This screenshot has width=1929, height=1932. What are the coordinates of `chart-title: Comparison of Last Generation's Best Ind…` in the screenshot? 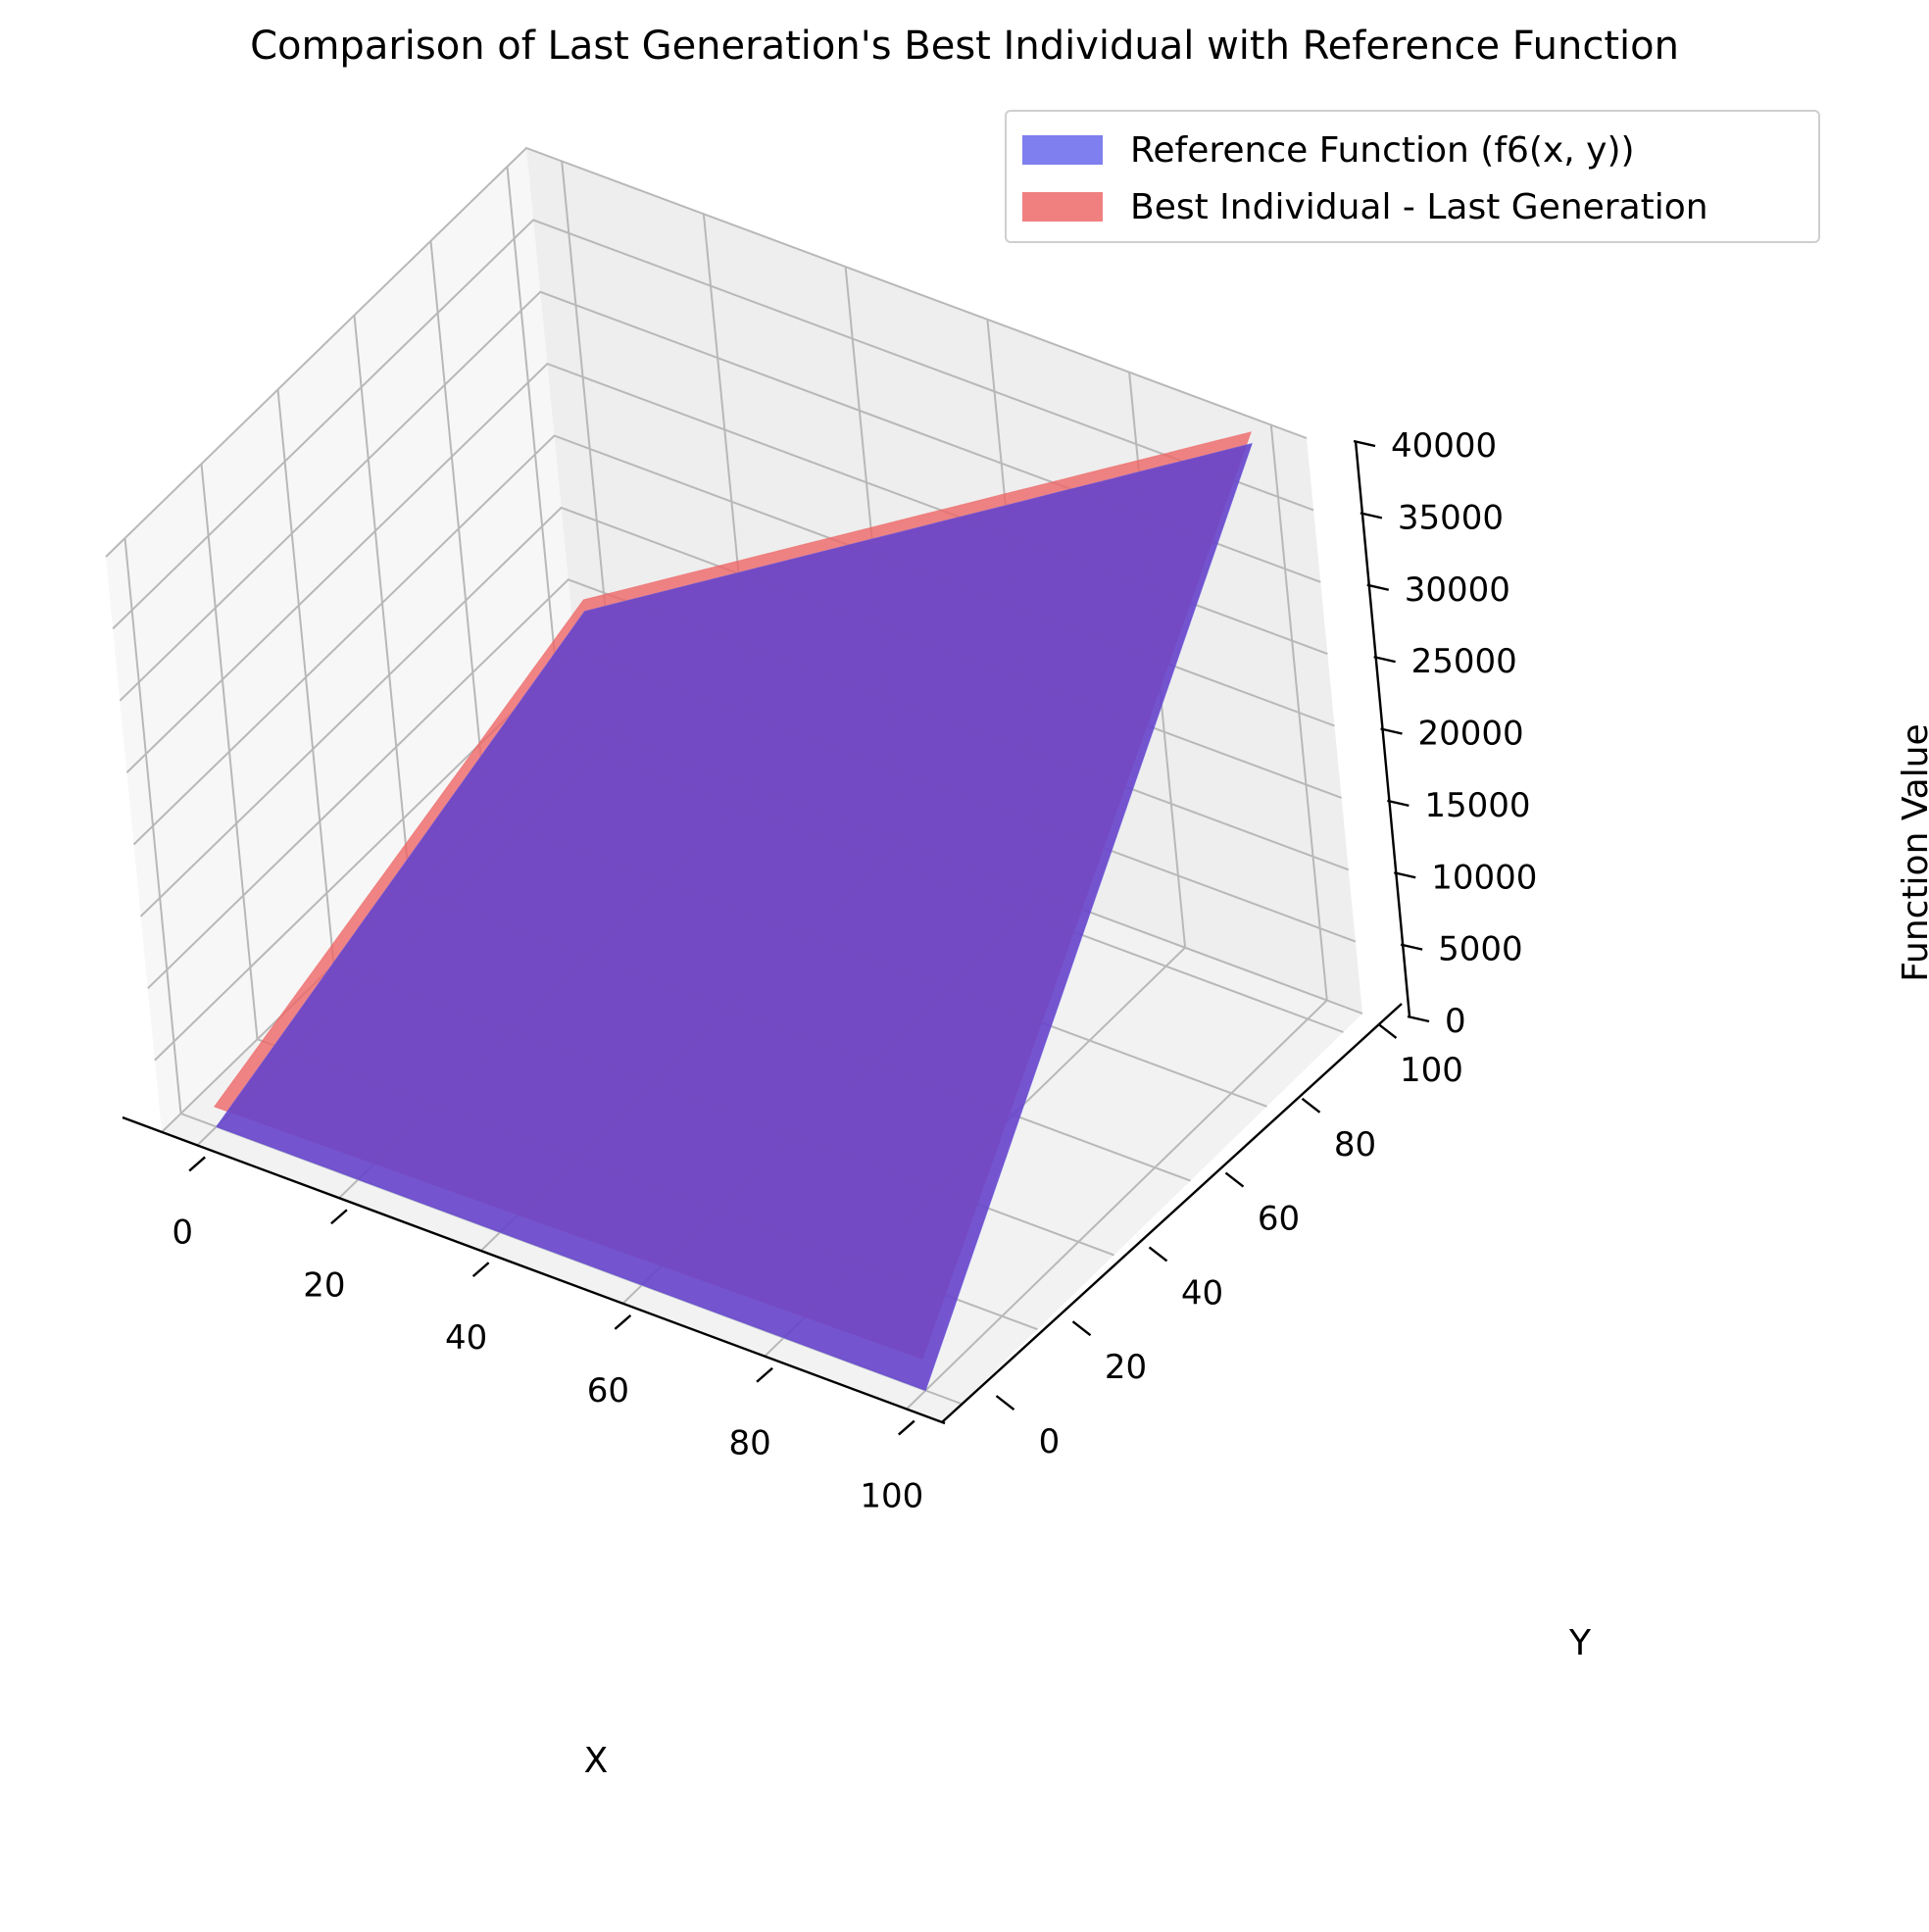 It's located at (965, 46).